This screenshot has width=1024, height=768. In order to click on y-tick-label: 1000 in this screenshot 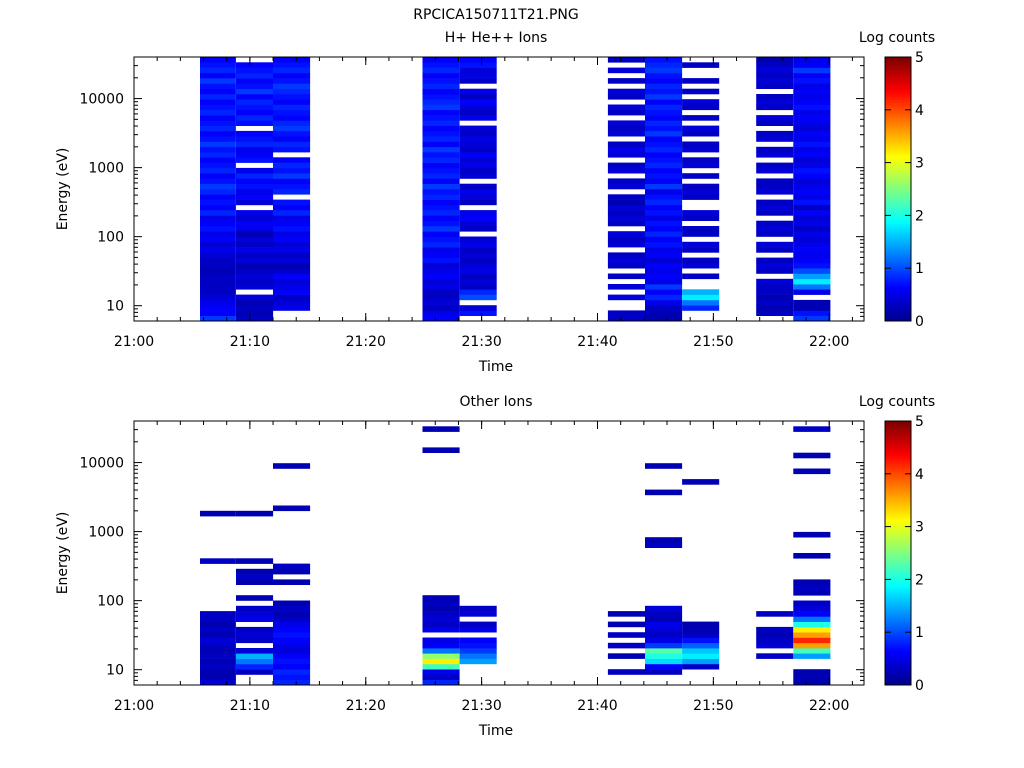, I will do `click(106, 169)`.